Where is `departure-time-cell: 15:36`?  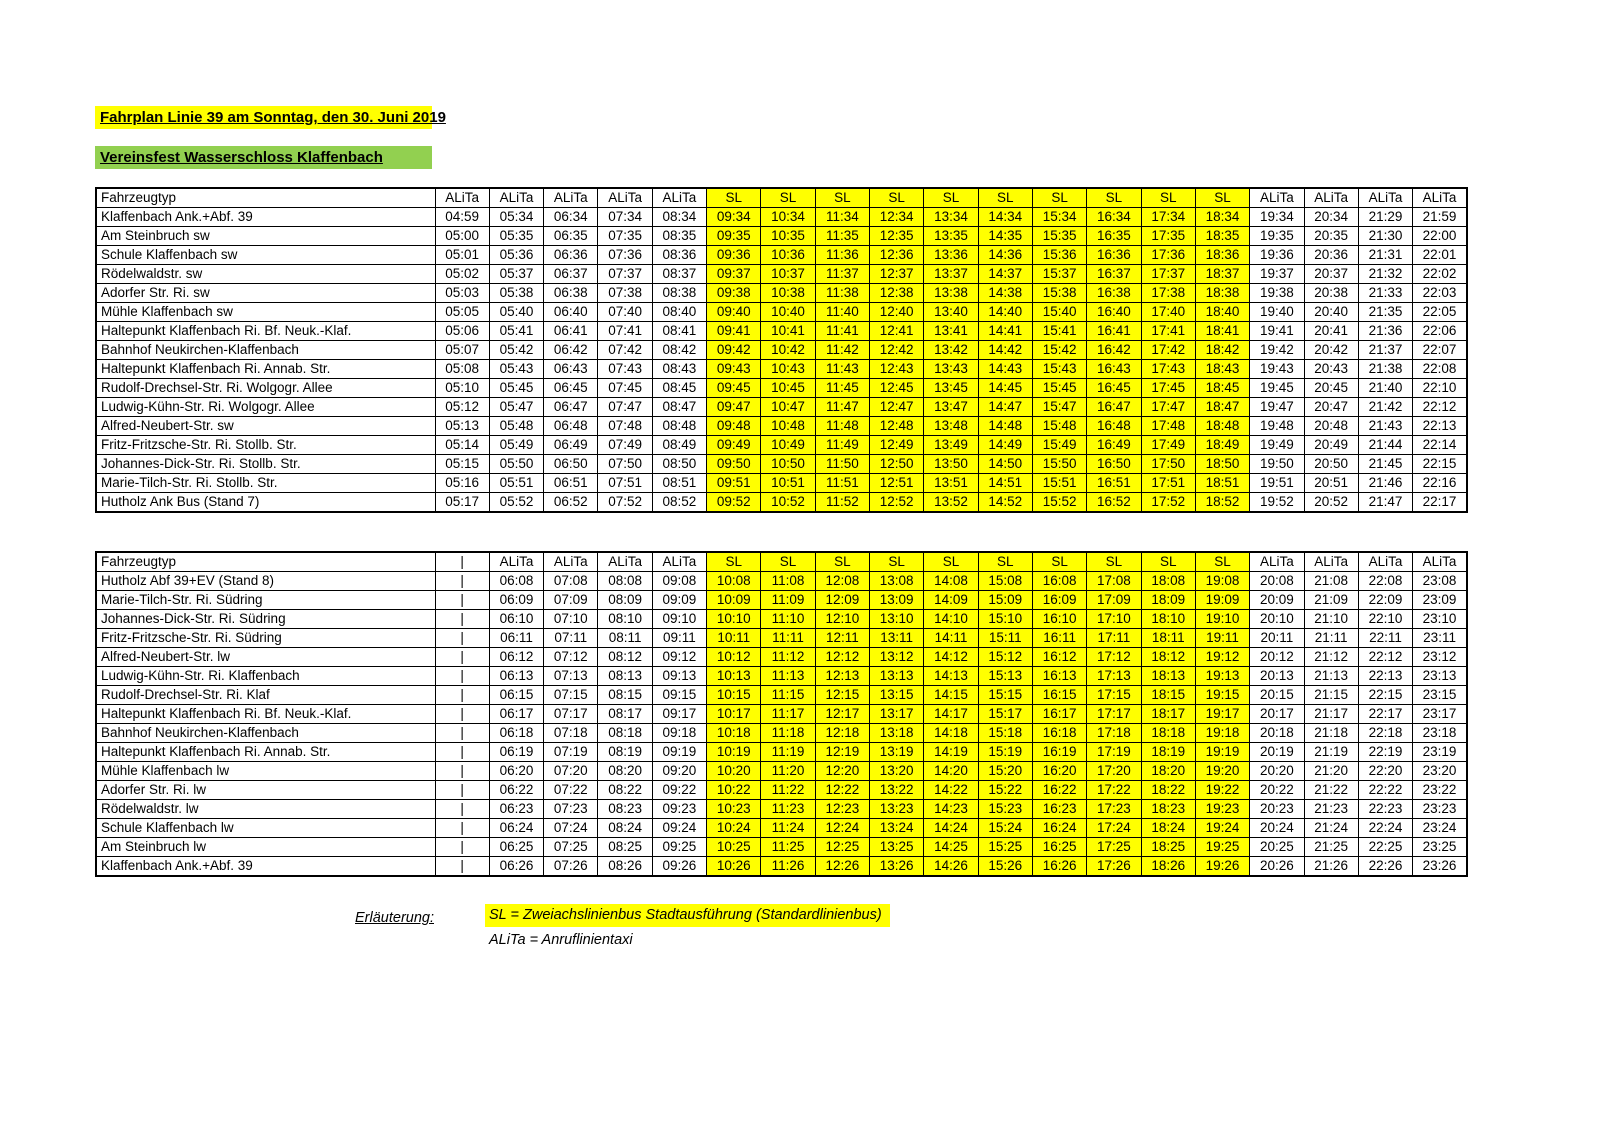 departure-time-cell: 15:36 is located at coordinates (1059, 255).